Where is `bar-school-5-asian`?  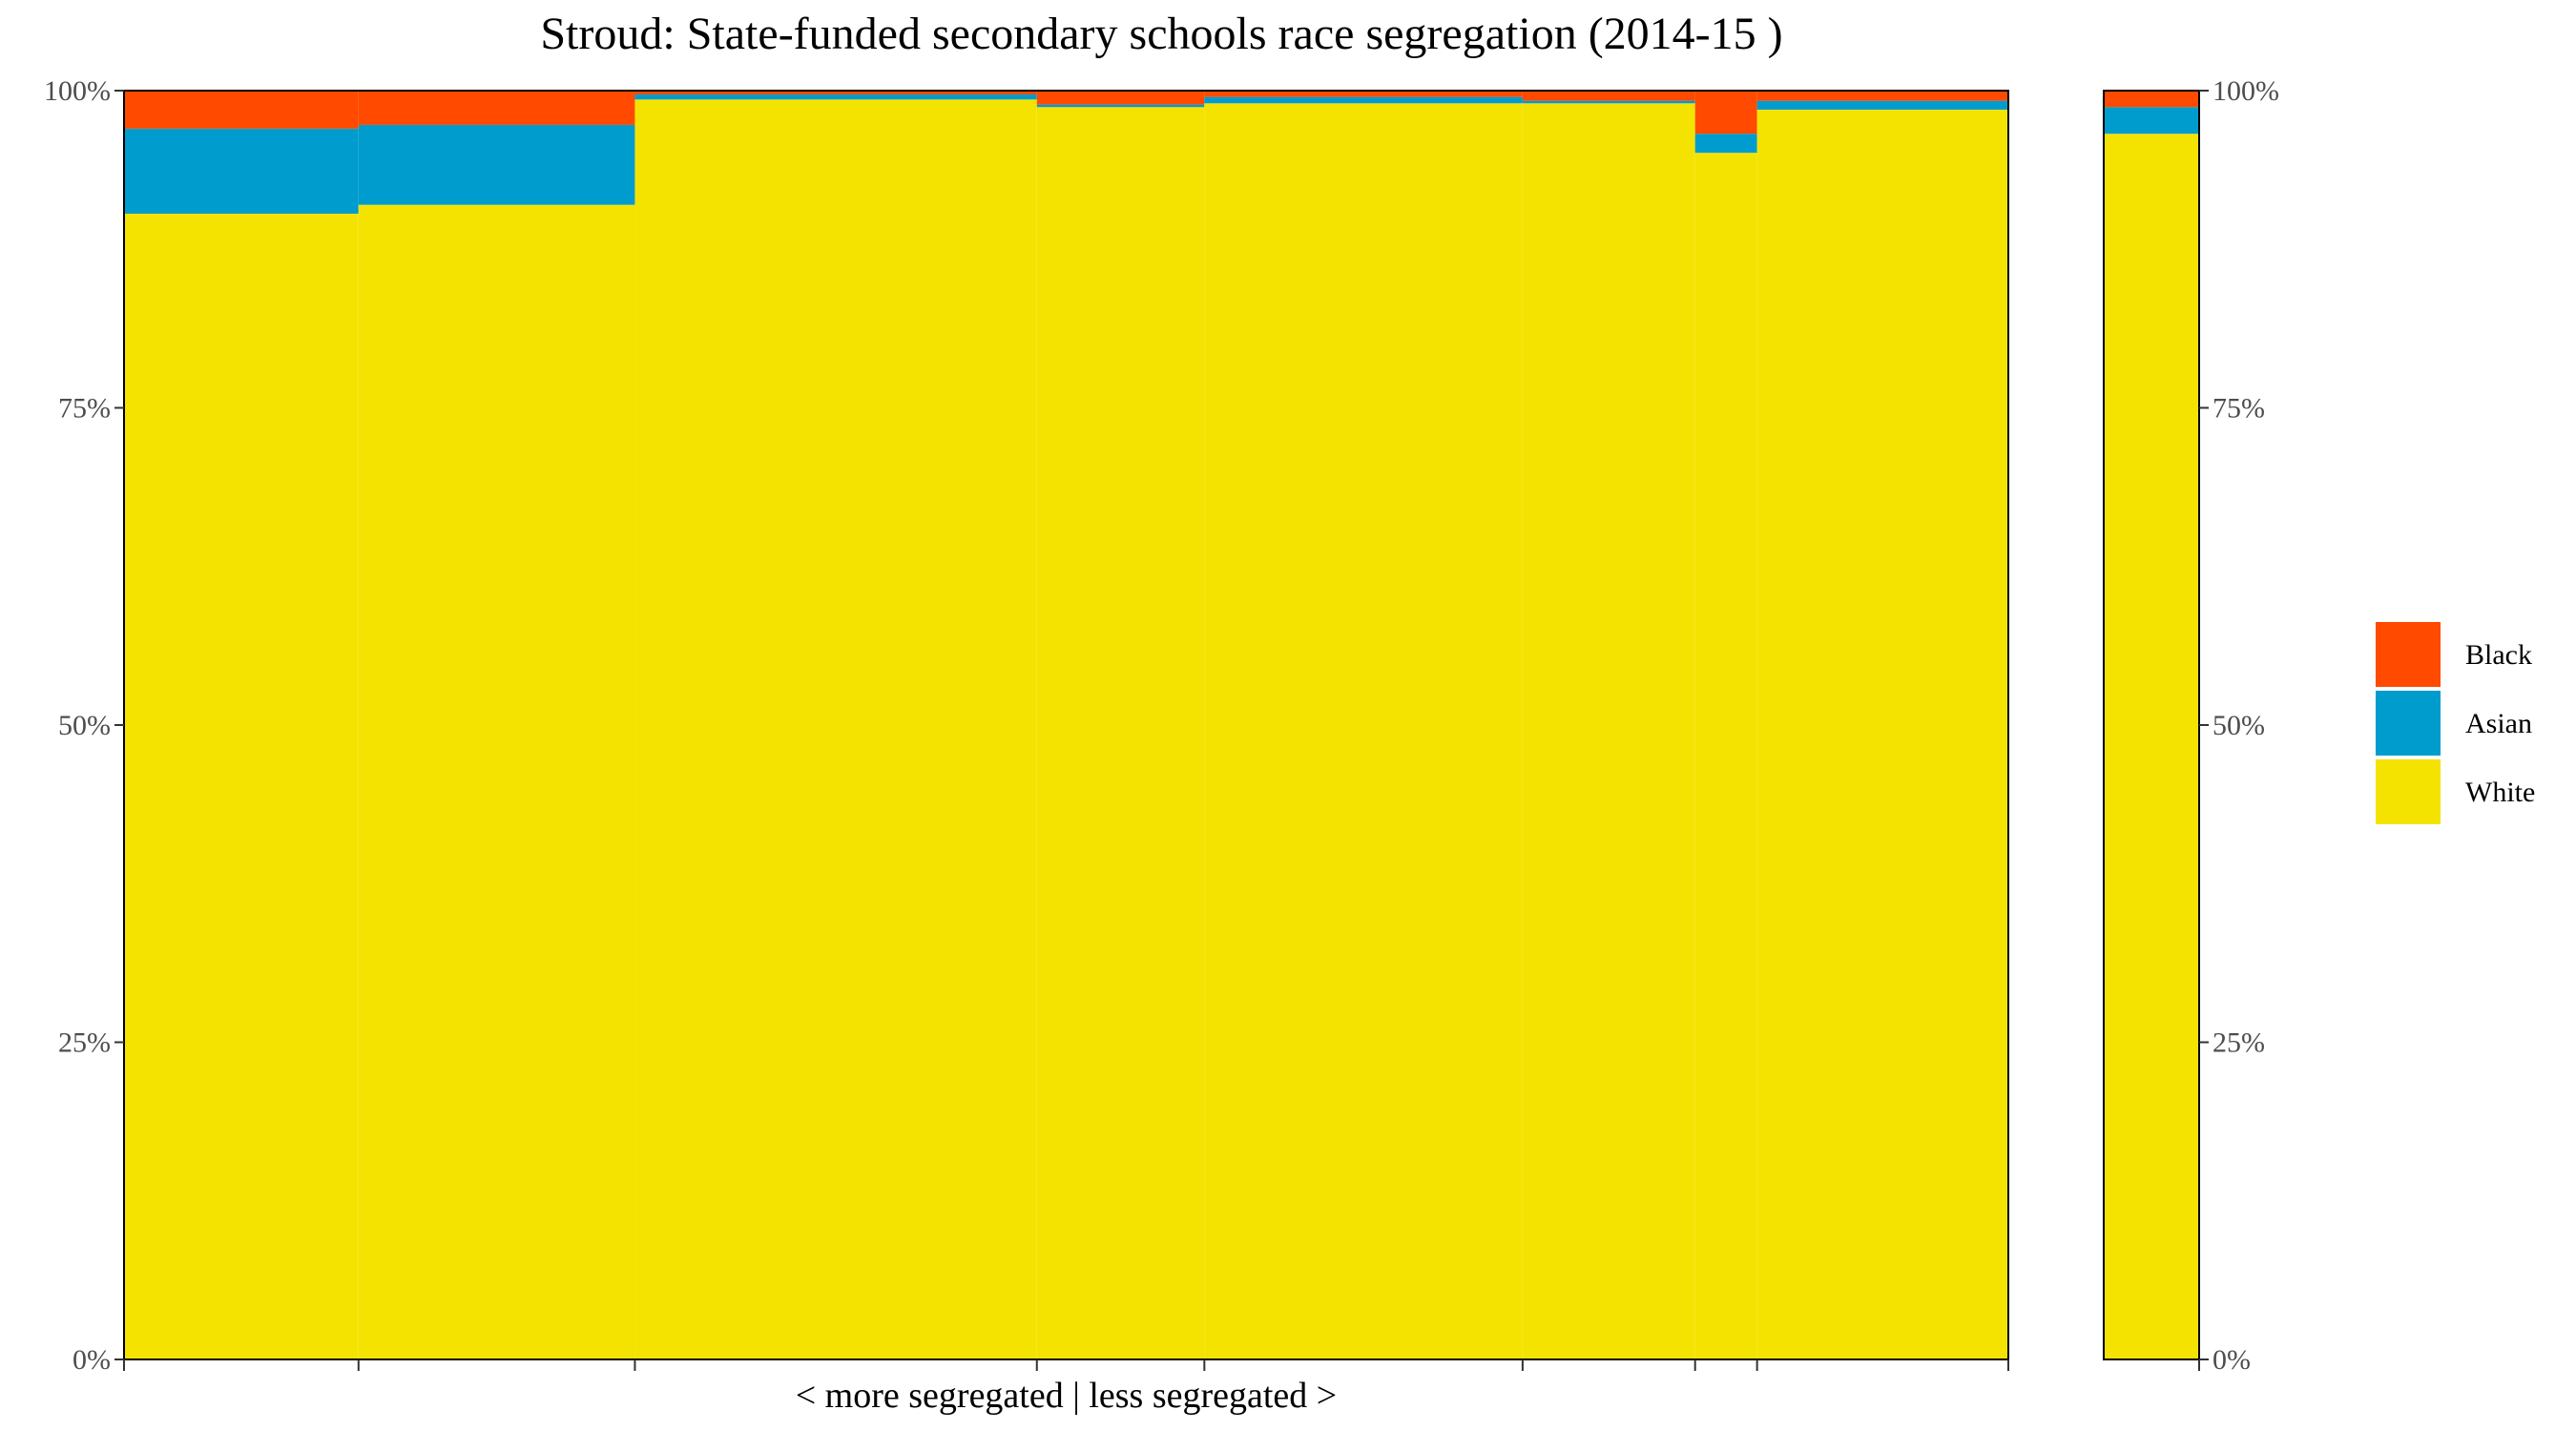
bar-school-5-asian is located at coordinates (1363, 100).